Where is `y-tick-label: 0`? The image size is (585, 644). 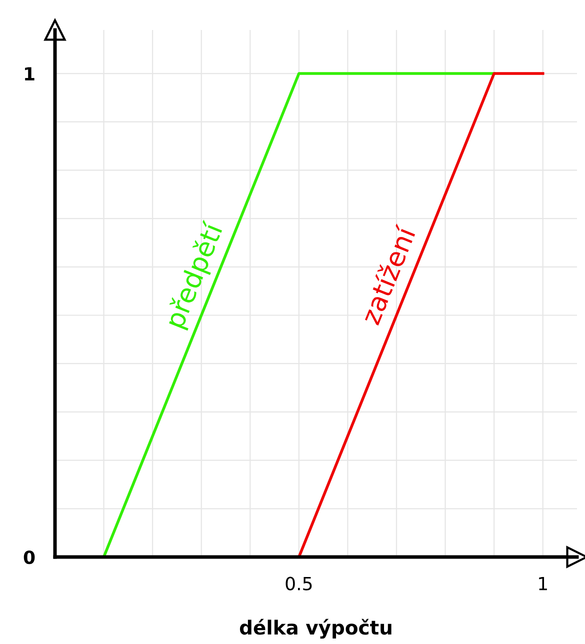 y-tick-label: 0 is located at coordinates (29, 557).